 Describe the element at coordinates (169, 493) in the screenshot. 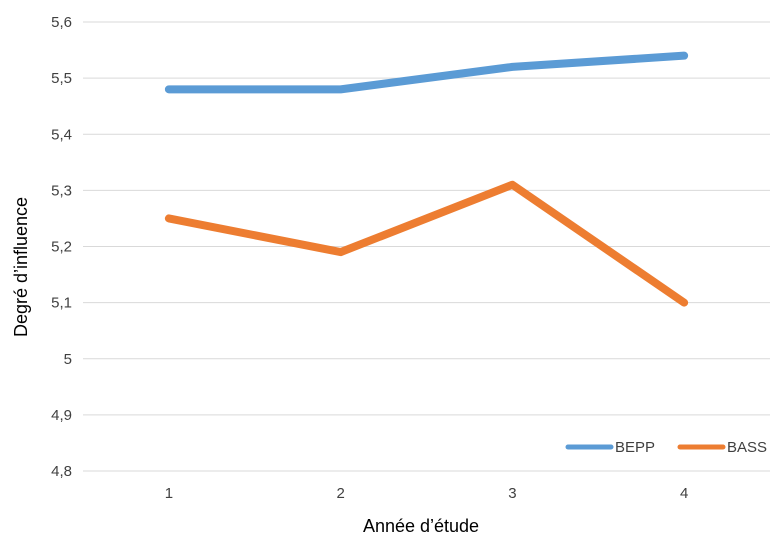

I see `x-tick-label: 1` at that location.